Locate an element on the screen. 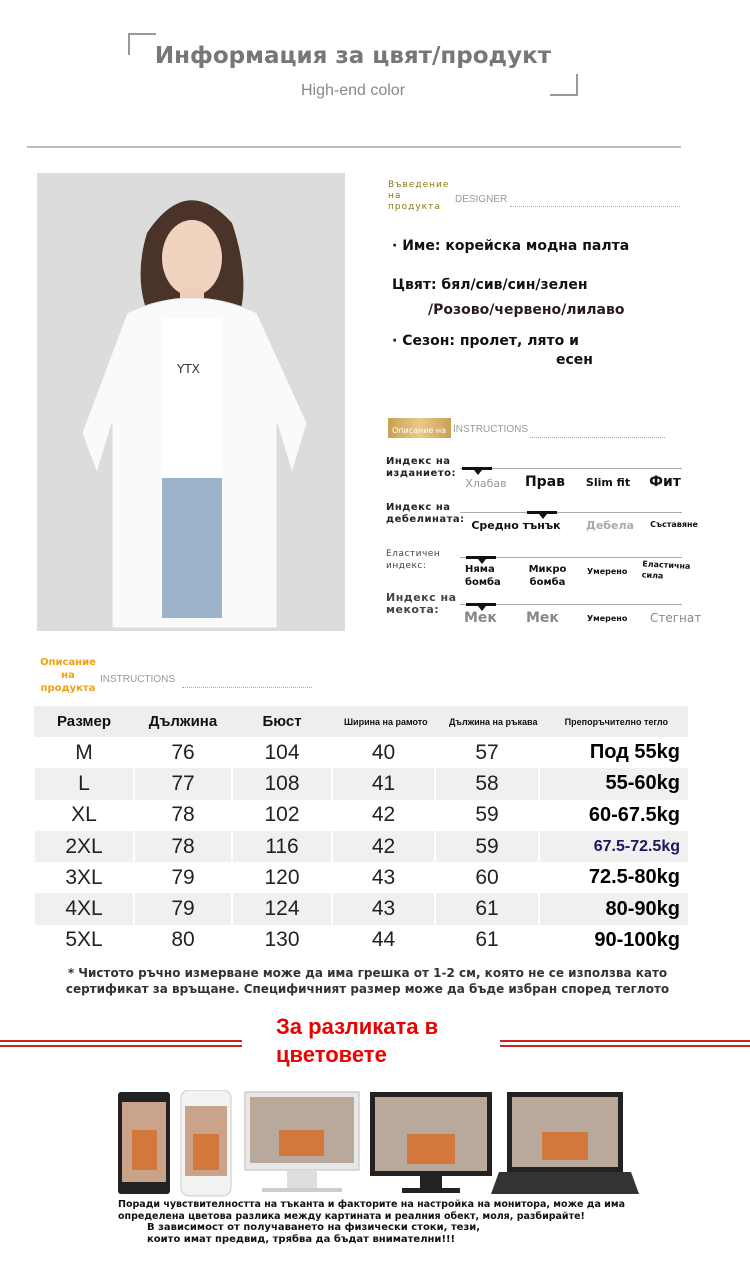 This screenshot has height=1263, width=750. fit-option: Хлабав is located at coordinates (486, 483).